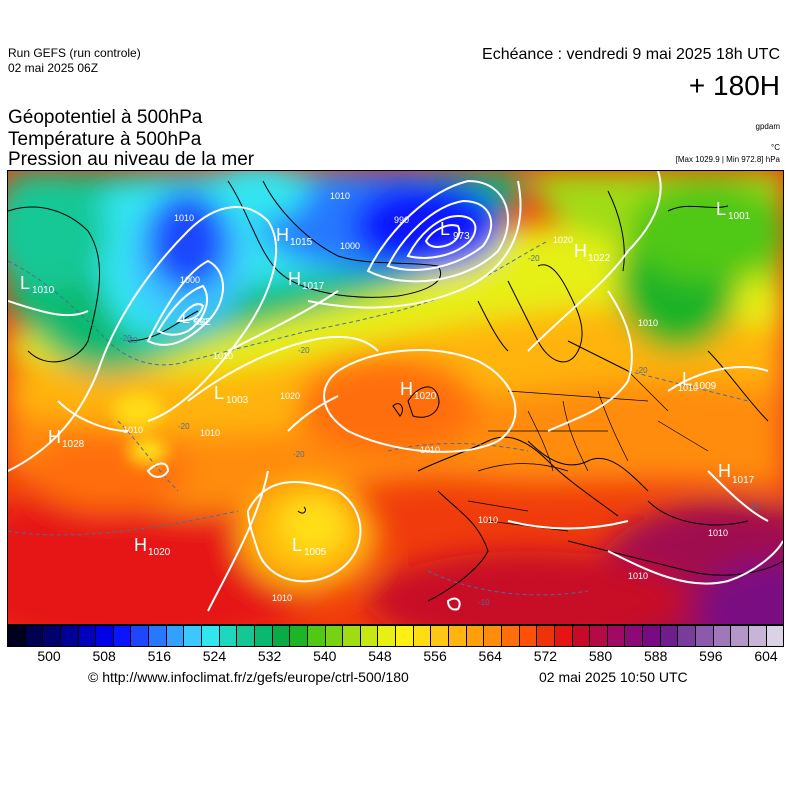  What do you see at coordinates (53, 68) in the screenshot?
I see `run-date: 02 mai 2025 06Z` at bounding box center [53, 68].